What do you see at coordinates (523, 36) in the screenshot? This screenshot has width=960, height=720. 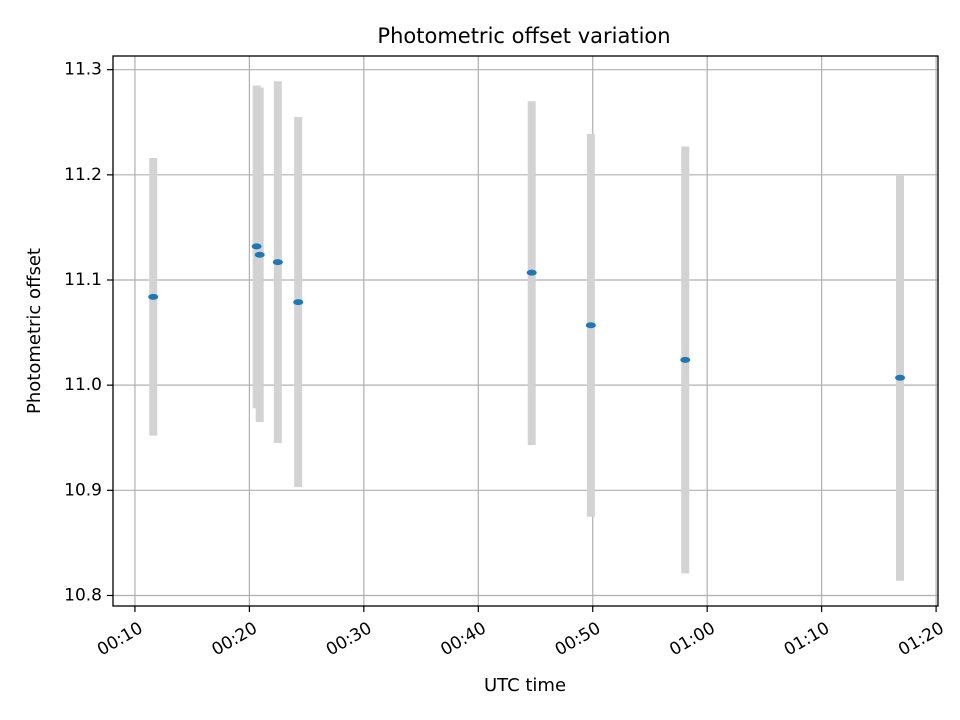 I see `chart-title: Photometric offset variation` at bounding box center [523, 36].